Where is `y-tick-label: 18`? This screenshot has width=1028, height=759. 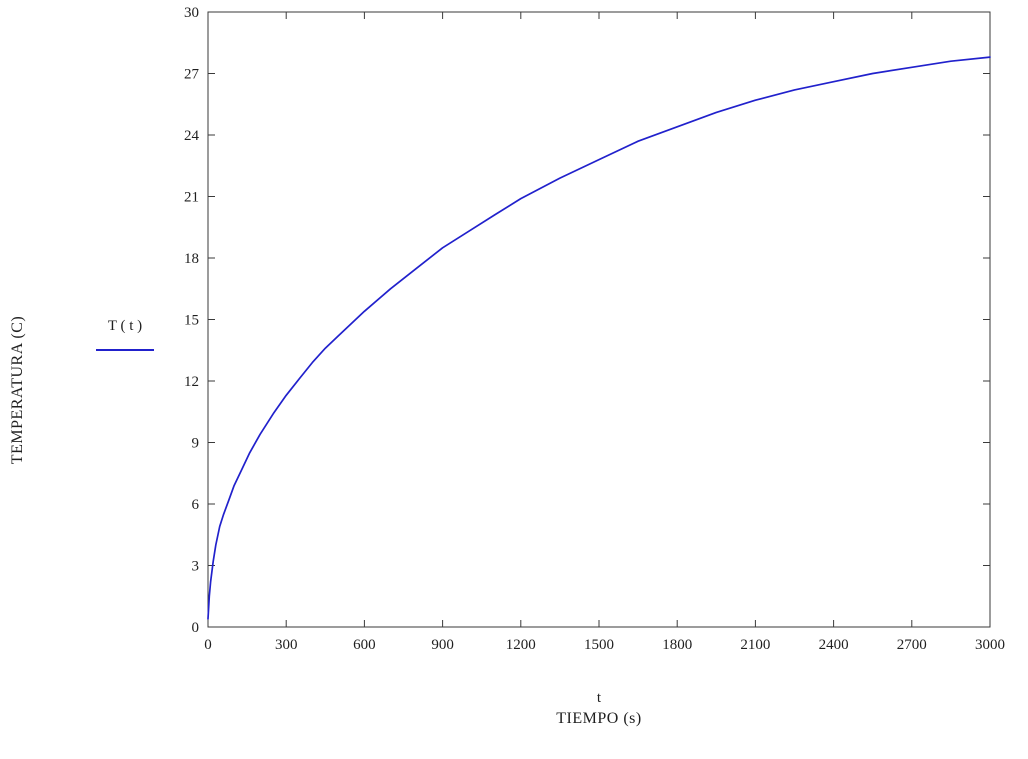
y-tick-label: 18 is located at coordinates (191, 259).